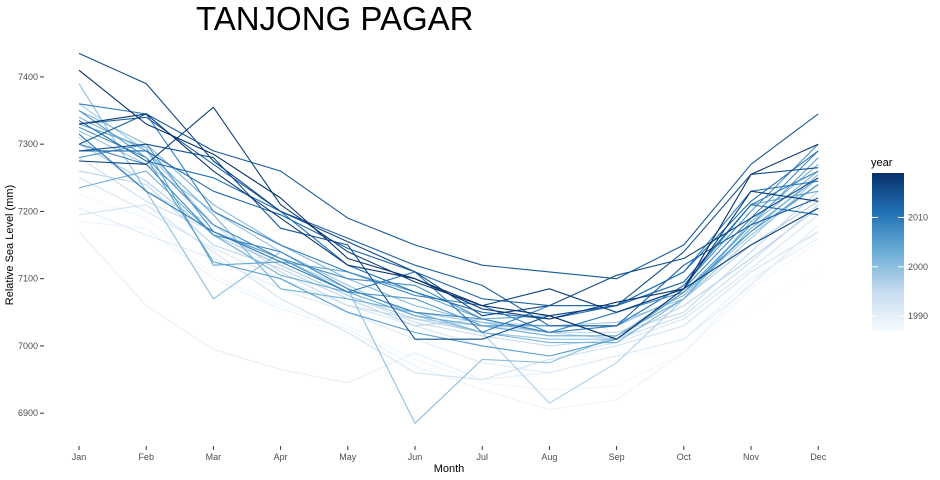 This screenshot has width=940, height=480. What do you see at coordinates (28, 144) in the screenshot?
I see `y-tick-label: 7300` at bounding box center [28, 144].